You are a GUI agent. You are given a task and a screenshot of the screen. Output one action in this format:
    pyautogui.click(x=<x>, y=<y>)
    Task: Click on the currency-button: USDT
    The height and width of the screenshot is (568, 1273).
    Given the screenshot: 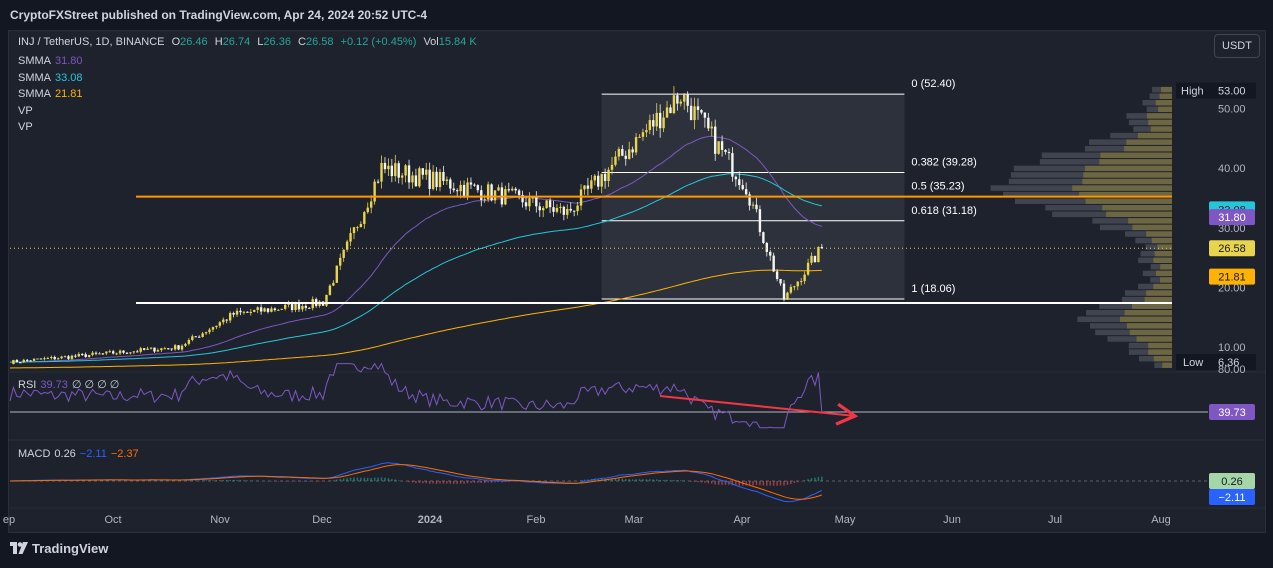 What is the action you would take?
    pyautogui.click(x=1237, y=46)
    